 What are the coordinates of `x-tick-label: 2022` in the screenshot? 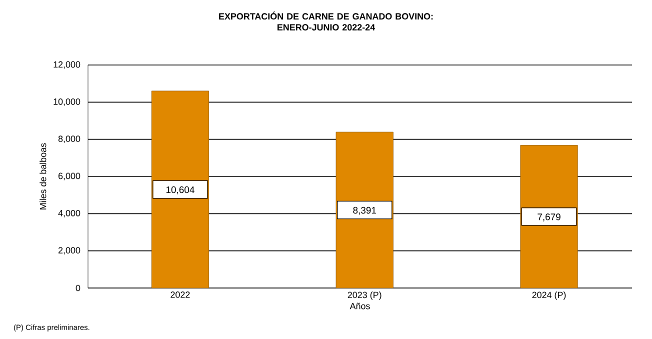 It's located at (180, 295).